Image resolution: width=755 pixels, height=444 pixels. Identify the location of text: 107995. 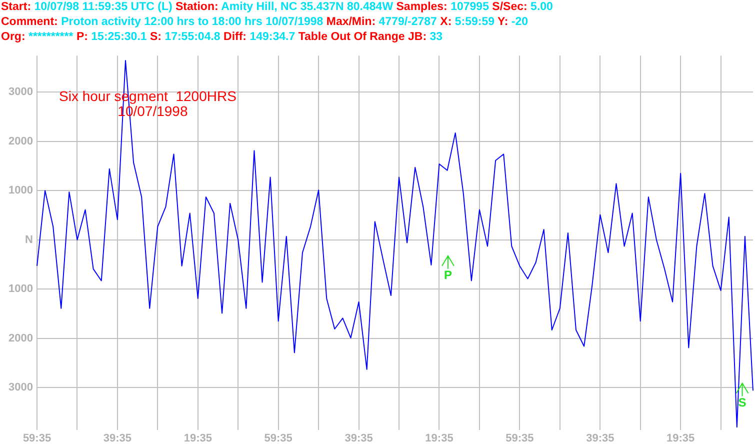
(469, 7).